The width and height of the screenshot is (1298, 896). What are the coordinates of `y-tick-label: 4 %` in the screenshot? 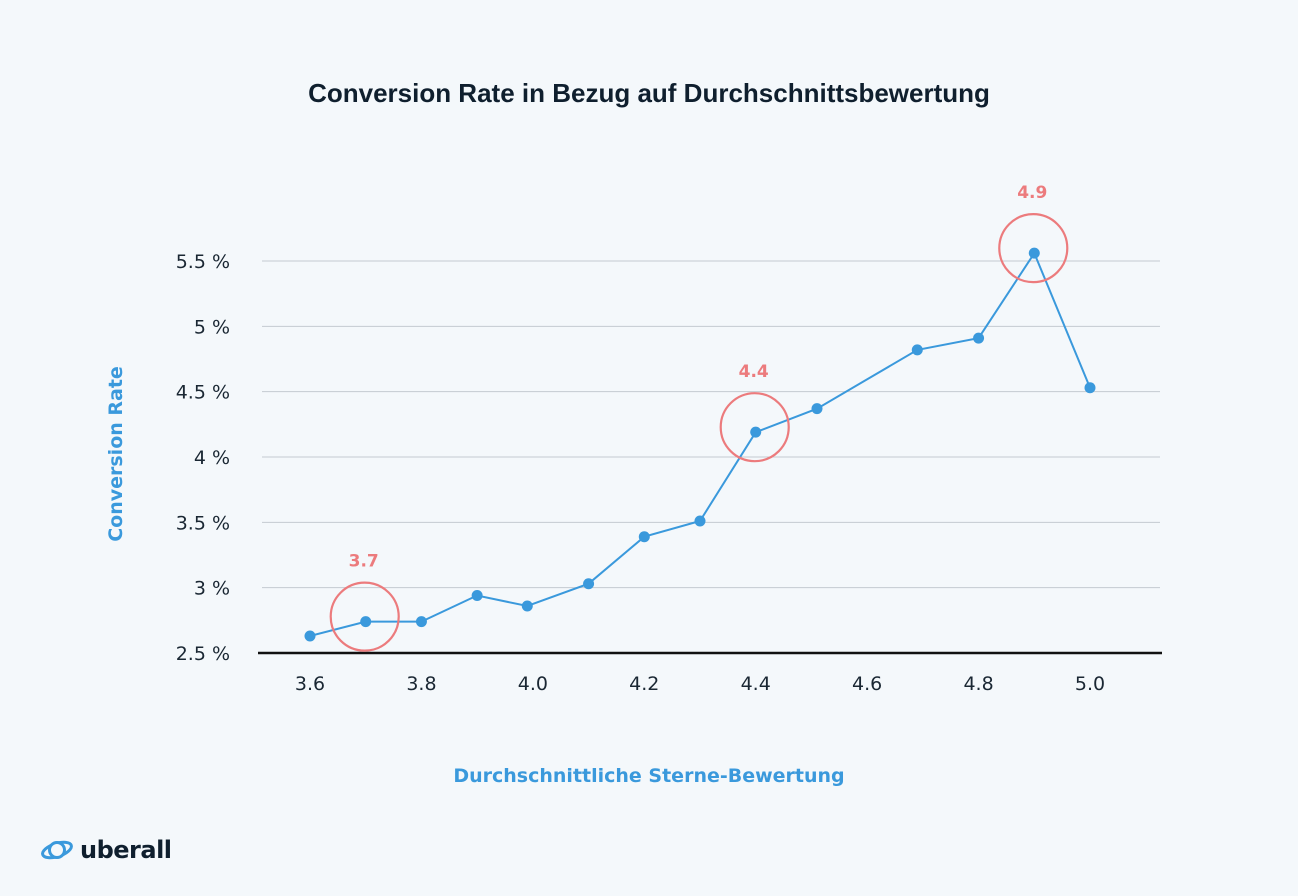 It's located at (212, 458).